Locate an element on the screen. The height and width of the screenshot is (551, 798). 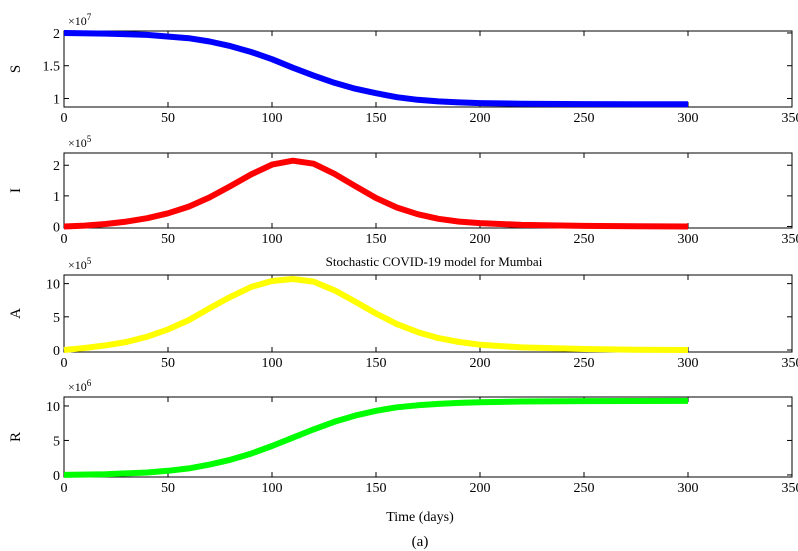
y-axis-label-s: S is located at coordinates (16, 69).